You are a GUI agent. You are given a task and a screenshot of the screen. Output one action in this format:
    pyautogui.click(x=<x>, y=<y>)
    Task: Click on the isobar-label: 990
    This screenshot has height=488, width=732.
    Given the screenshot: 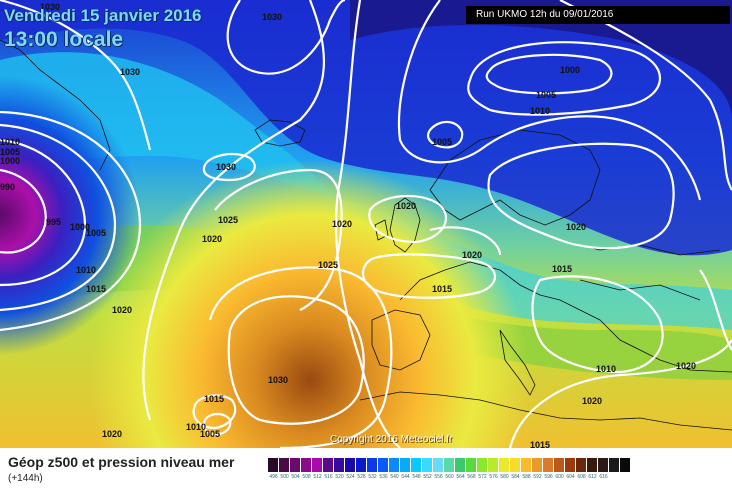 What is the action you would take?
    pyautogui.click(x=7, y=187)
    